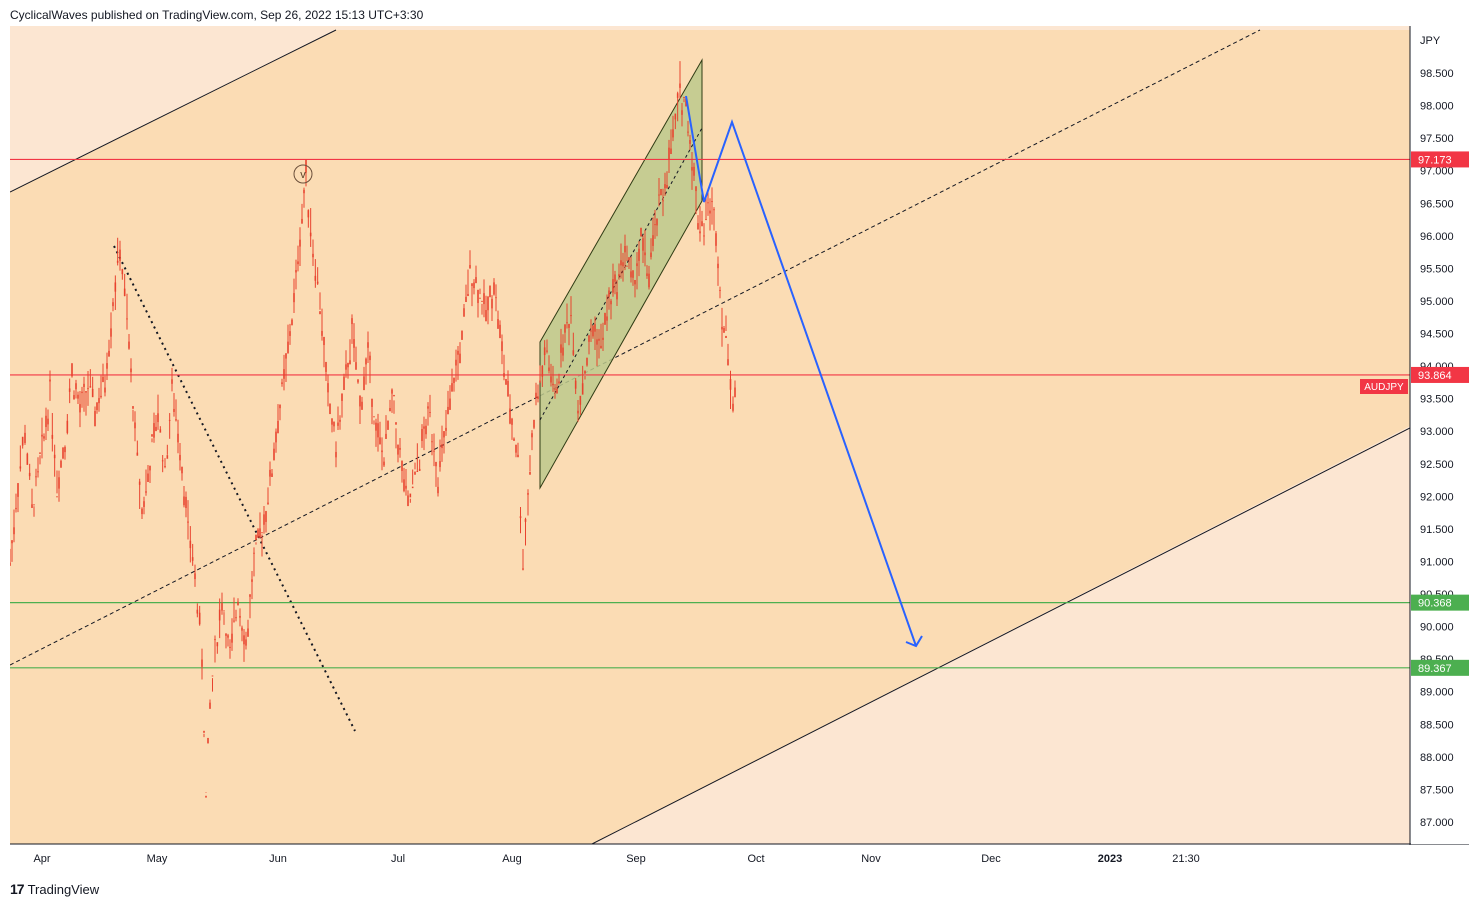 Image resolution: width=1478 pixels, height=907 pixels. I want to click on y-tick-label: 89.000, so click(1437, 693).